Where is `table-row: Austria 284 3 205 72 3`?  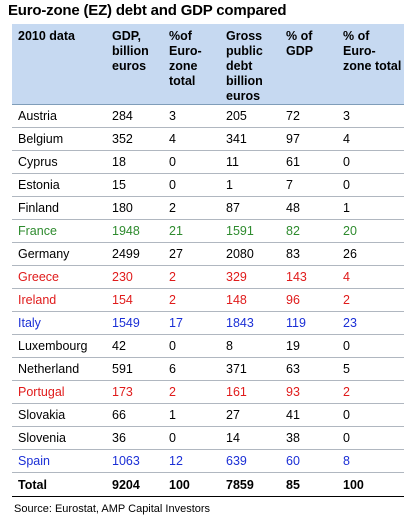
table-row: Austria 284 3 205 72 3 is located at coordinates (208, 116).